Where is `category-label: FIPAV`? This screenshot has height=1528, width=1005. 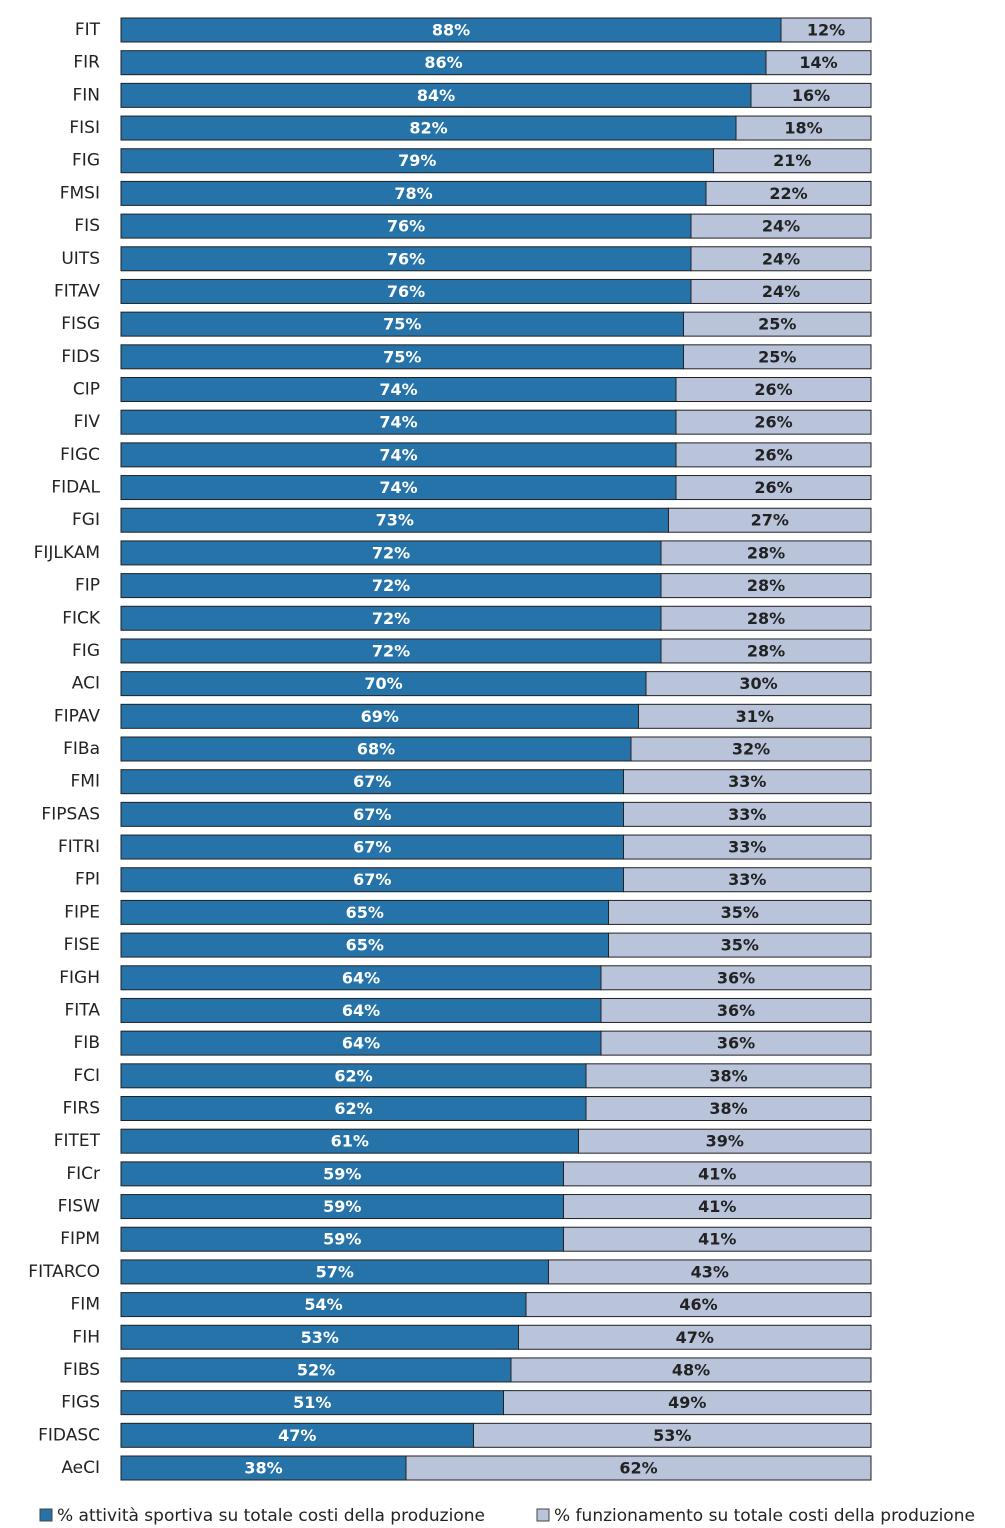
category-label: FIPAV is located at coordinates (77, 716).